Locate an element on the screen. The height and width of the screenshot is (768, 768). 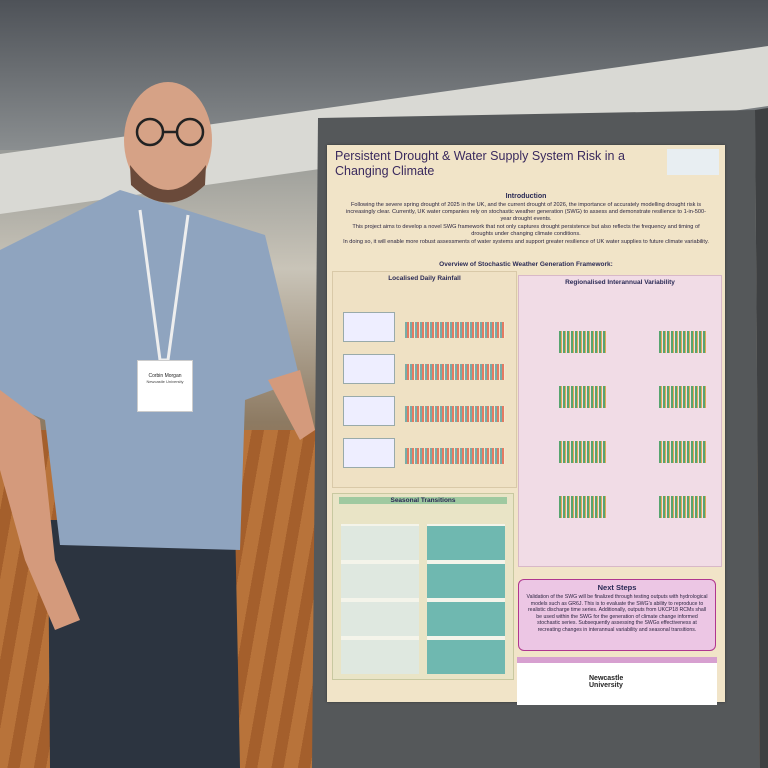
next-steps-heading: Next Steps is located at coordinates (617, 587).